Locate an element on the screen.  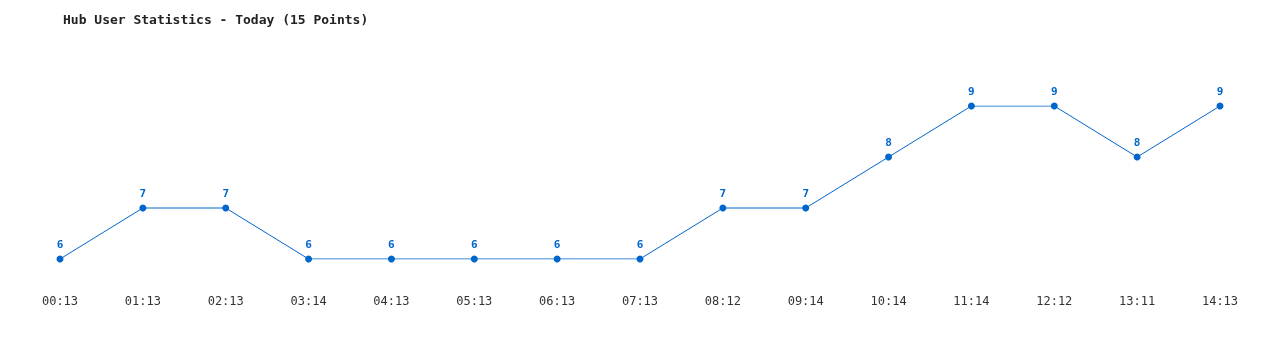
x-tick-label: 06:13 is located at coordinates (557, 301).